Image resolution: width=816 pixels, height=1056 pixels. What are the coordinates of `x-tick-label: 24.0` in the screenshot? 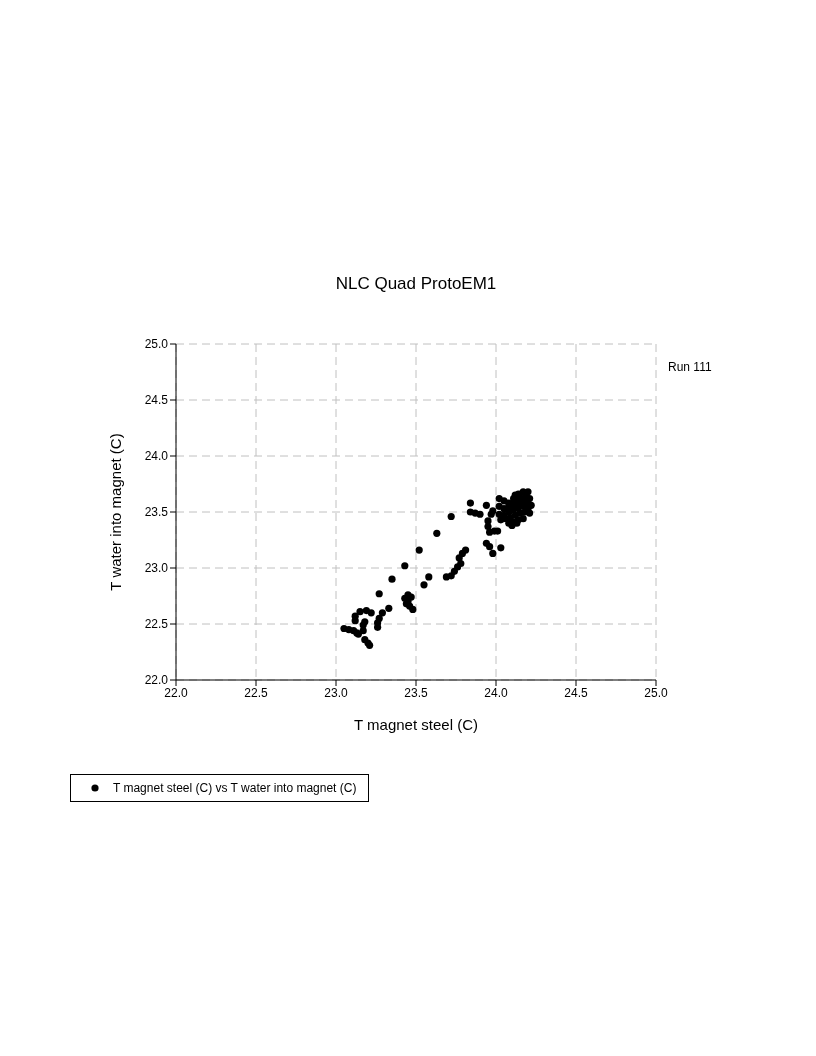 It's located at (496, 692).